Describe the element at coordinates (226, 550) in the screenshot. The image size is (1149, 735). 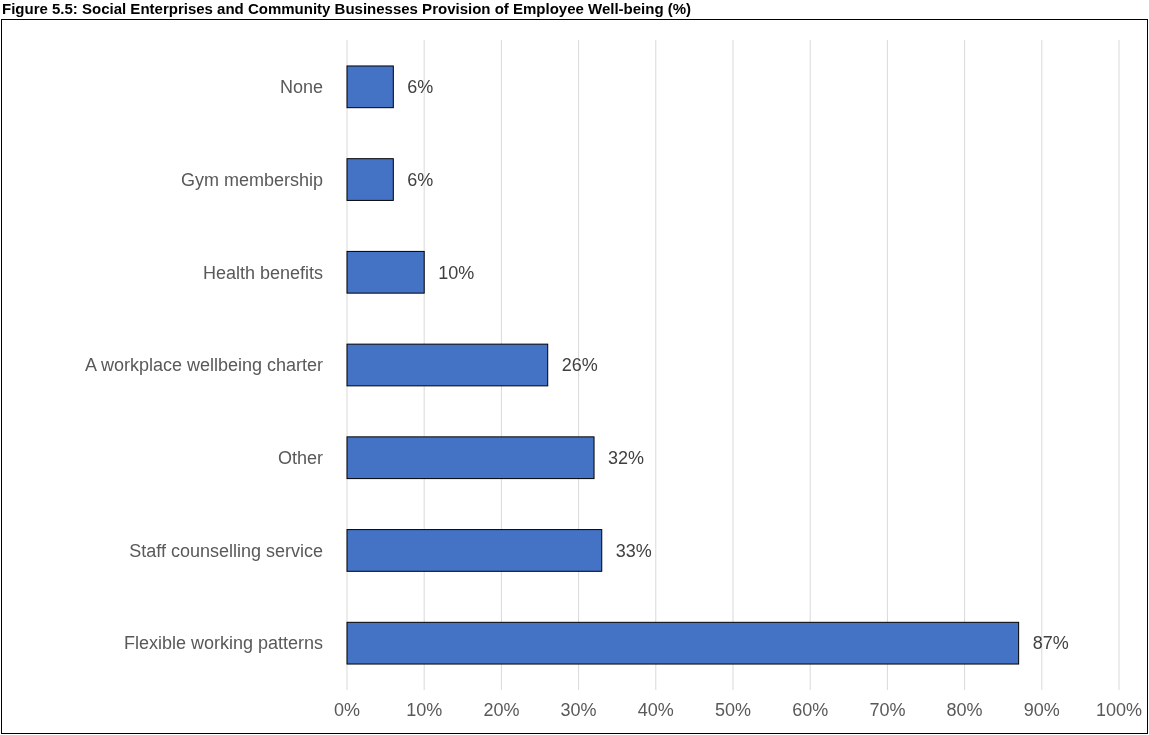
I see `y-tick-label: Staff counselling service` at that location.